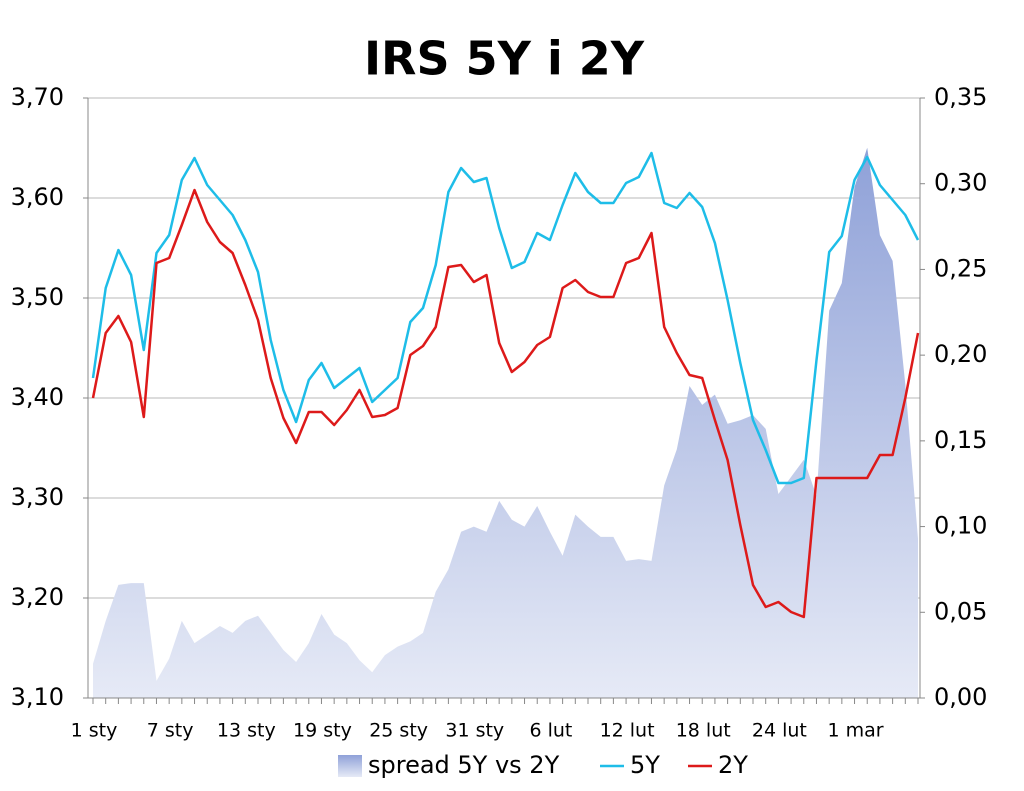 This screenshot has height=791, width=1024. What do you see at coordinates (170, 731) in the screenshot?
I see `x-tick-label: 7 sty` at bounding box center [170, 731].